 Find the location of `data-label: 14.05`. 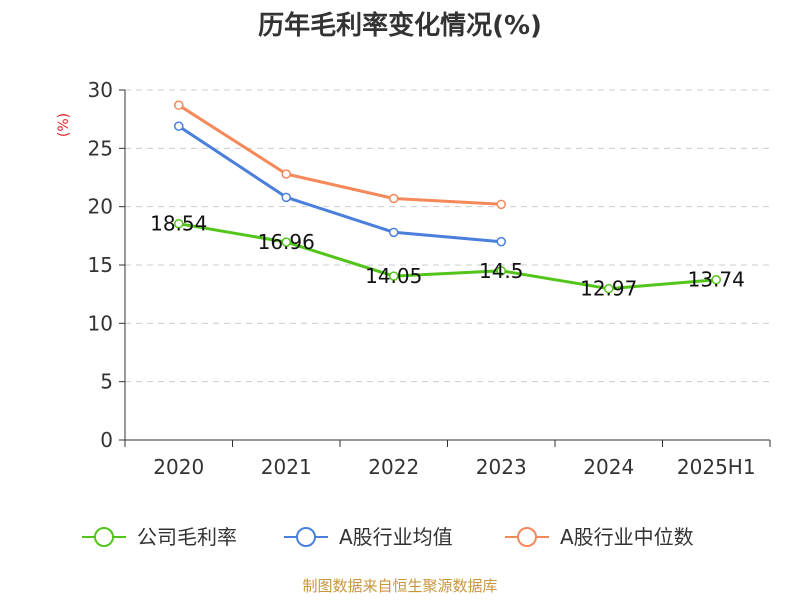

data-label: 14.05 is located at coordinates (393, 276).